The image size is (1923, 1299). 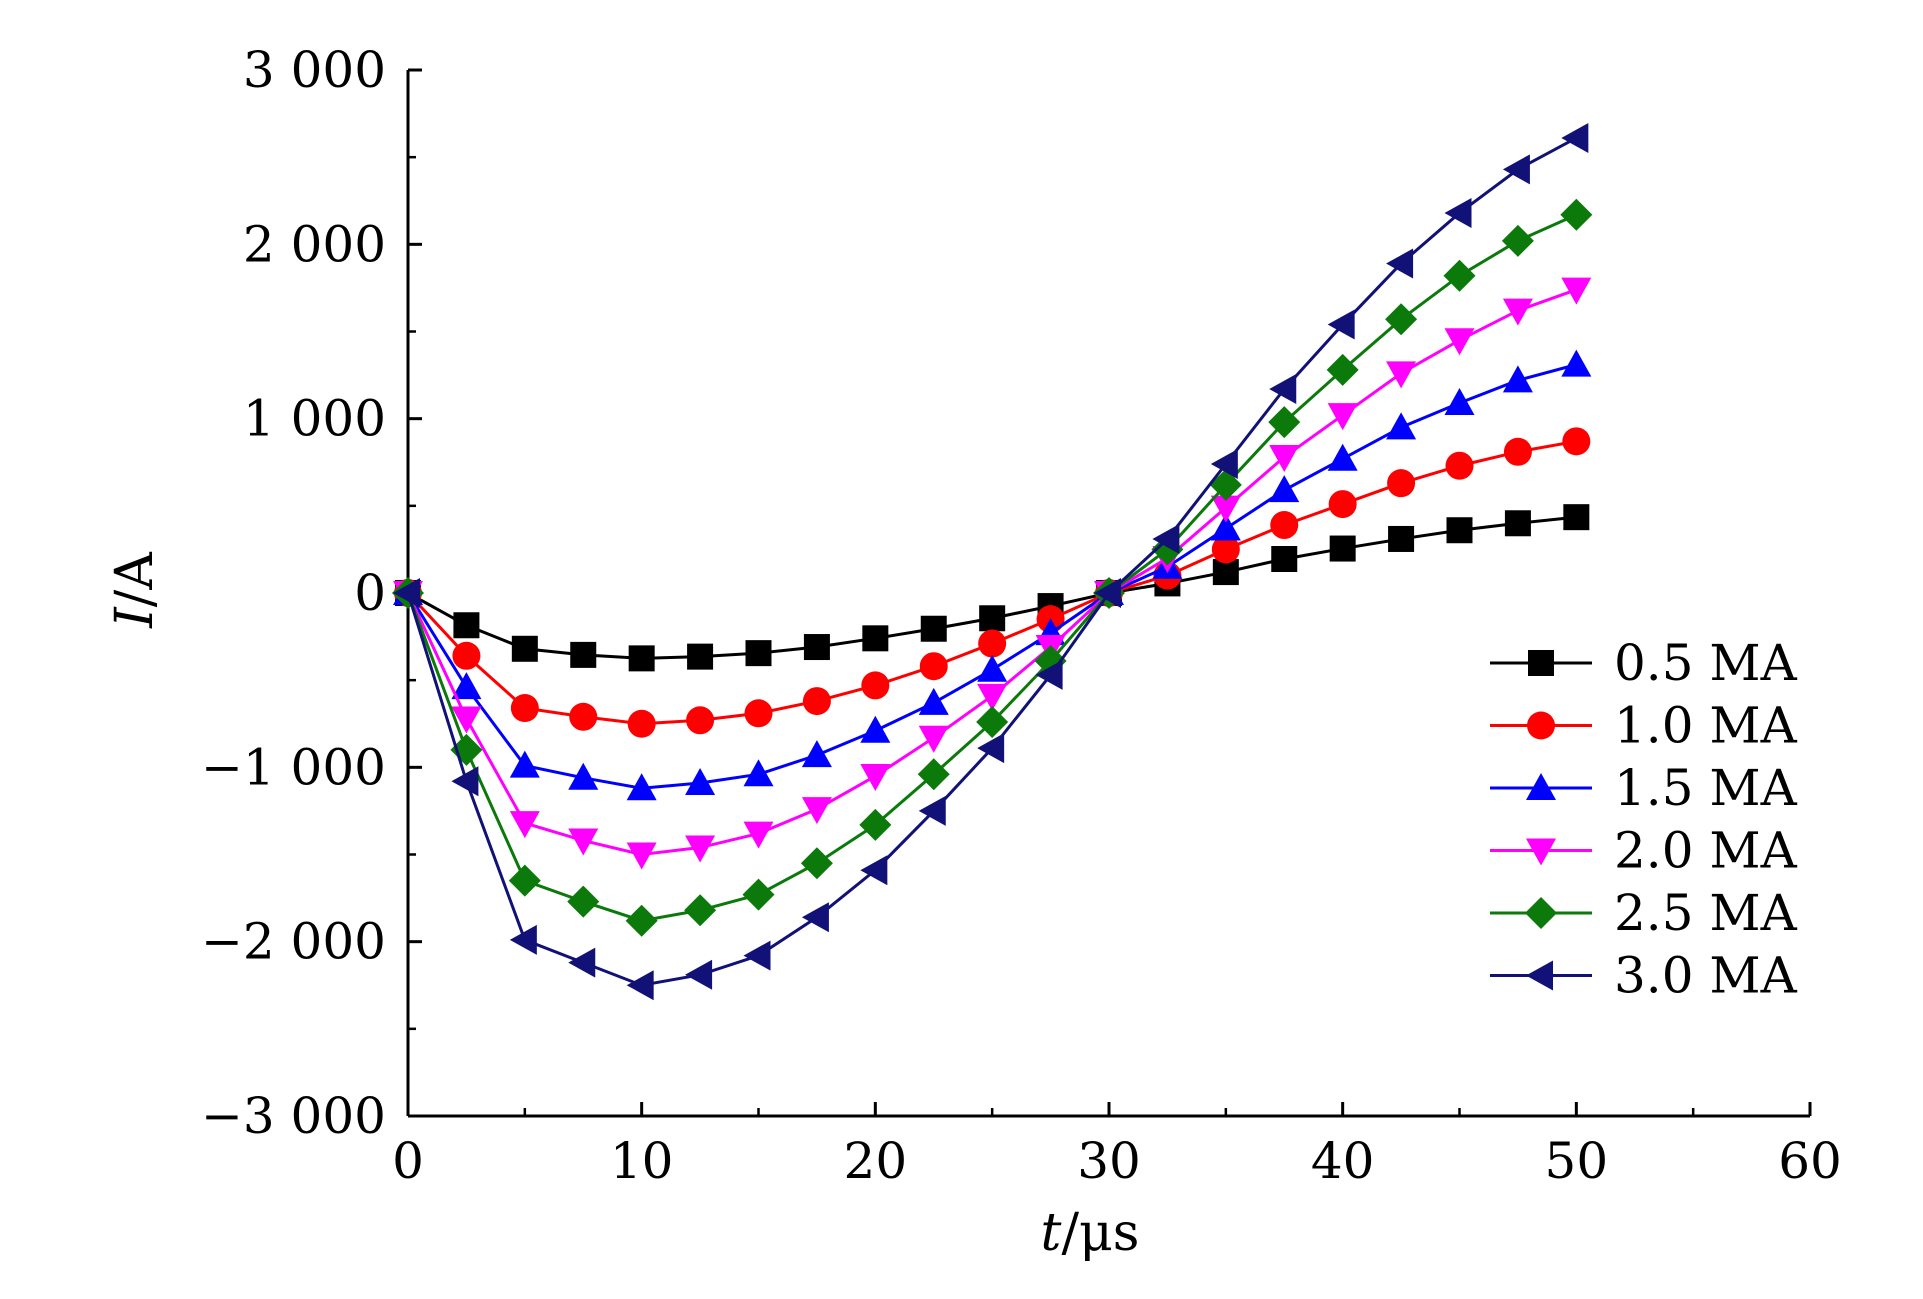 What do you see at coordinates (1109, 1161) in the screenshot?
I see `x-tick-label: 30` at bounding box center [1109, 1161].